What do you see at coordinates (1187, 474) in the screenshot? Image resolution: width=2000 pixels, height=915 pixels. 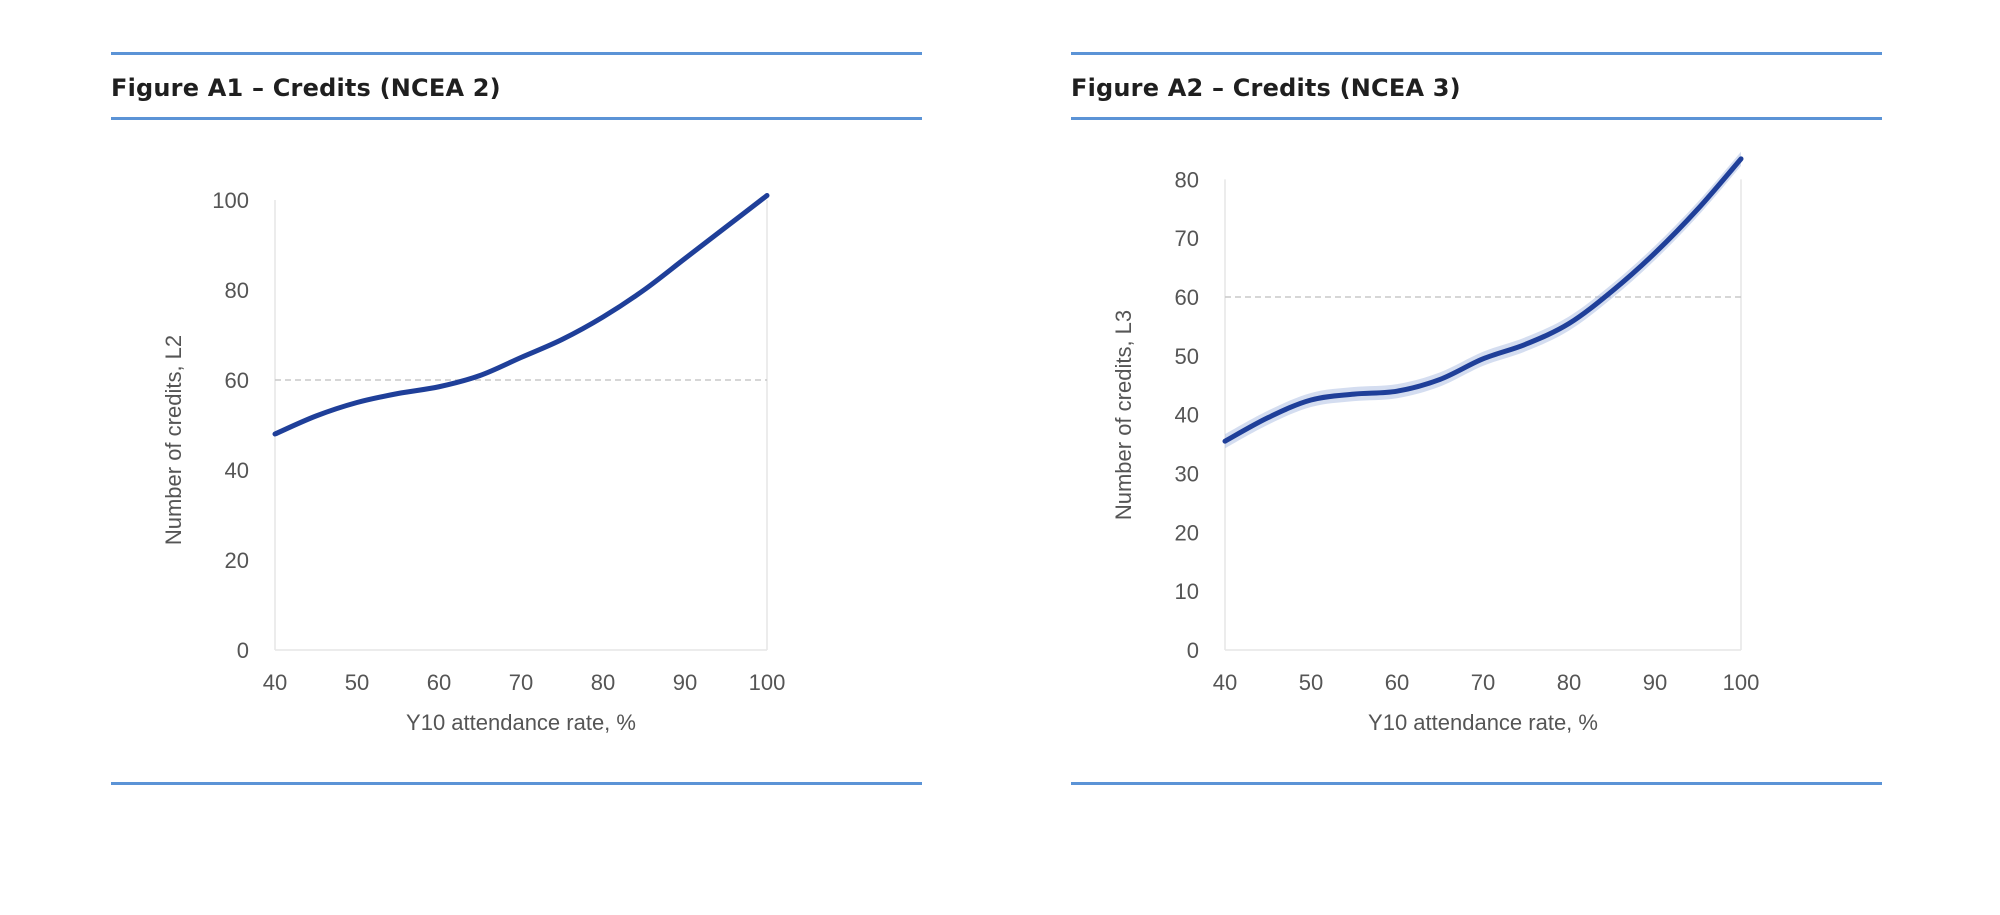 I see `y-tick-label: 30` at bounding box center [1187, 474].